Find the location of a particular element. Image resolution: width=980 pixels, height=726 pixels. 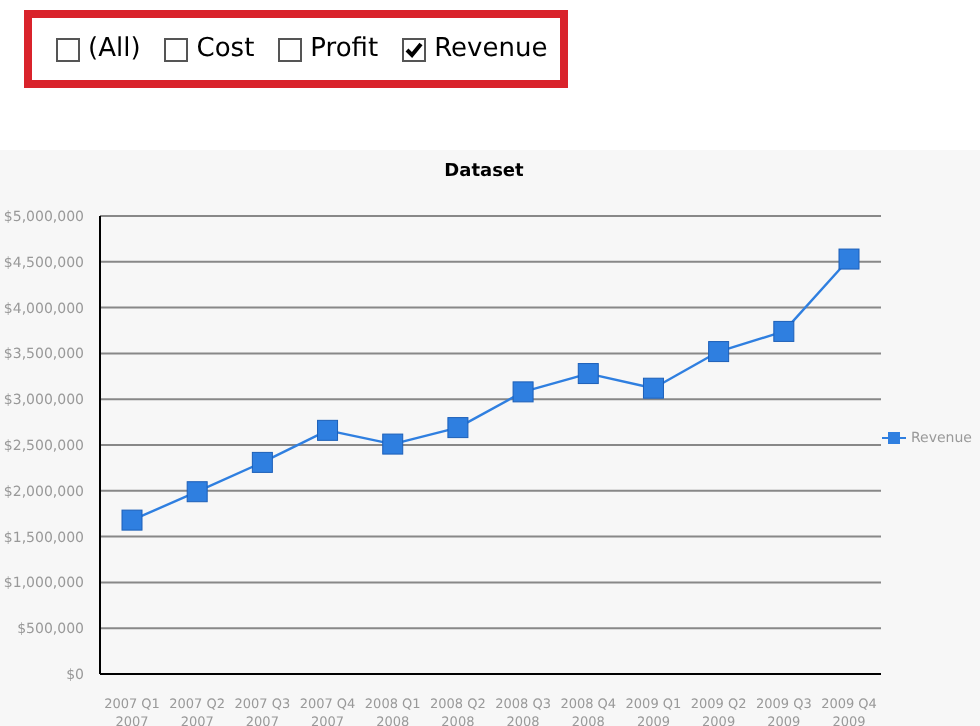

chart-title: Dataset is located at coordinates (484, 172).